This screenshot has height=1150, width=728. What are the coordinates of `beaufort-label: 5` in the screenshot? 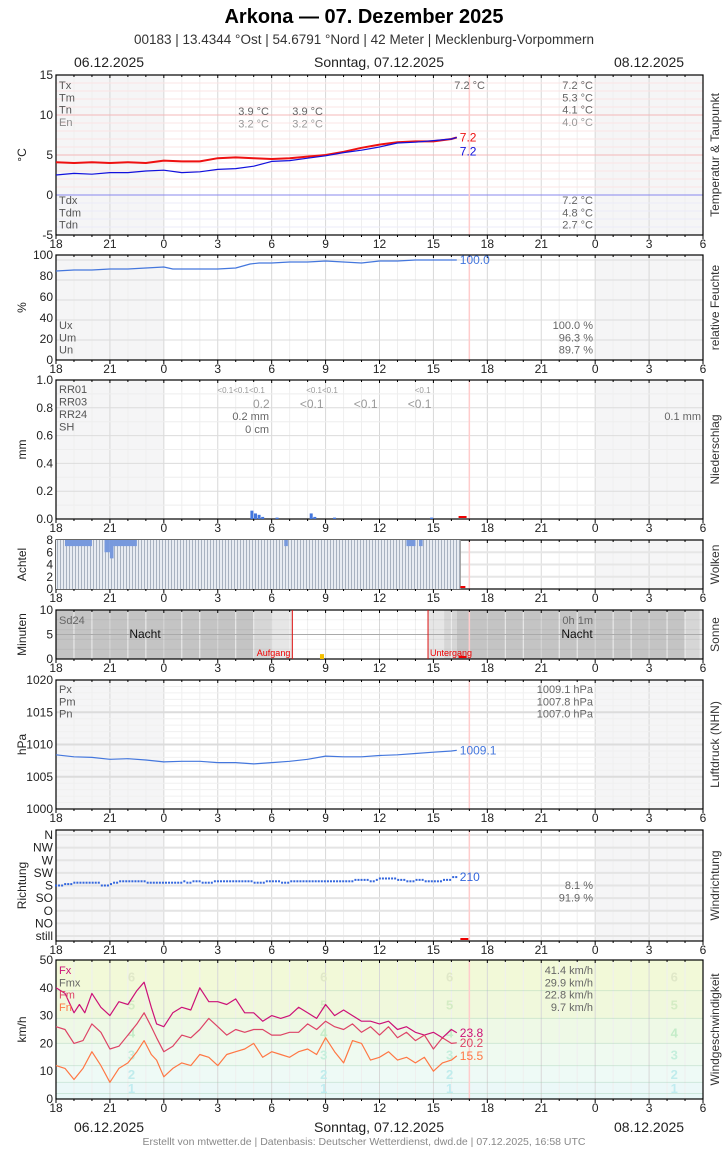 It's located at (674, 1004).